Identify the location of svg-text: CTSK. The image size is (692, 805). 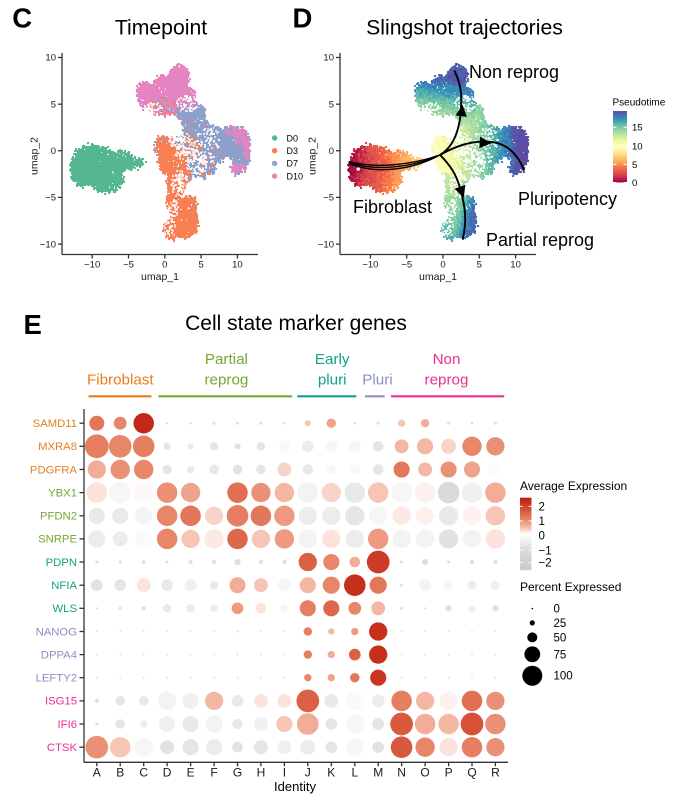
(62, 748).